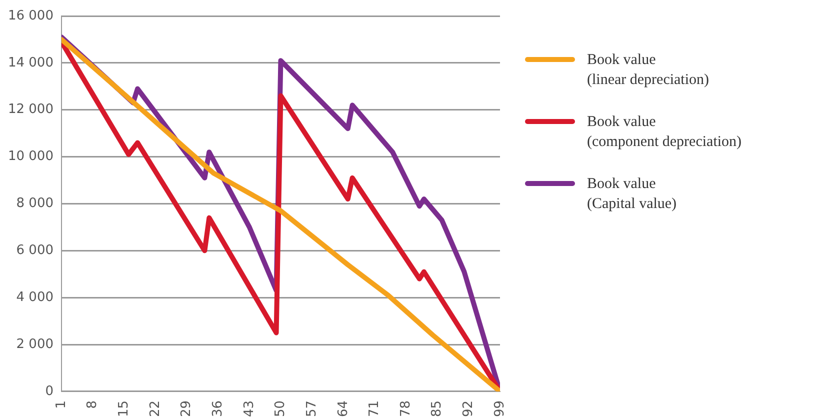 This screenshot has width=823, height=420. I want to click on y-tick-label: 12 000, so click(31, 110).